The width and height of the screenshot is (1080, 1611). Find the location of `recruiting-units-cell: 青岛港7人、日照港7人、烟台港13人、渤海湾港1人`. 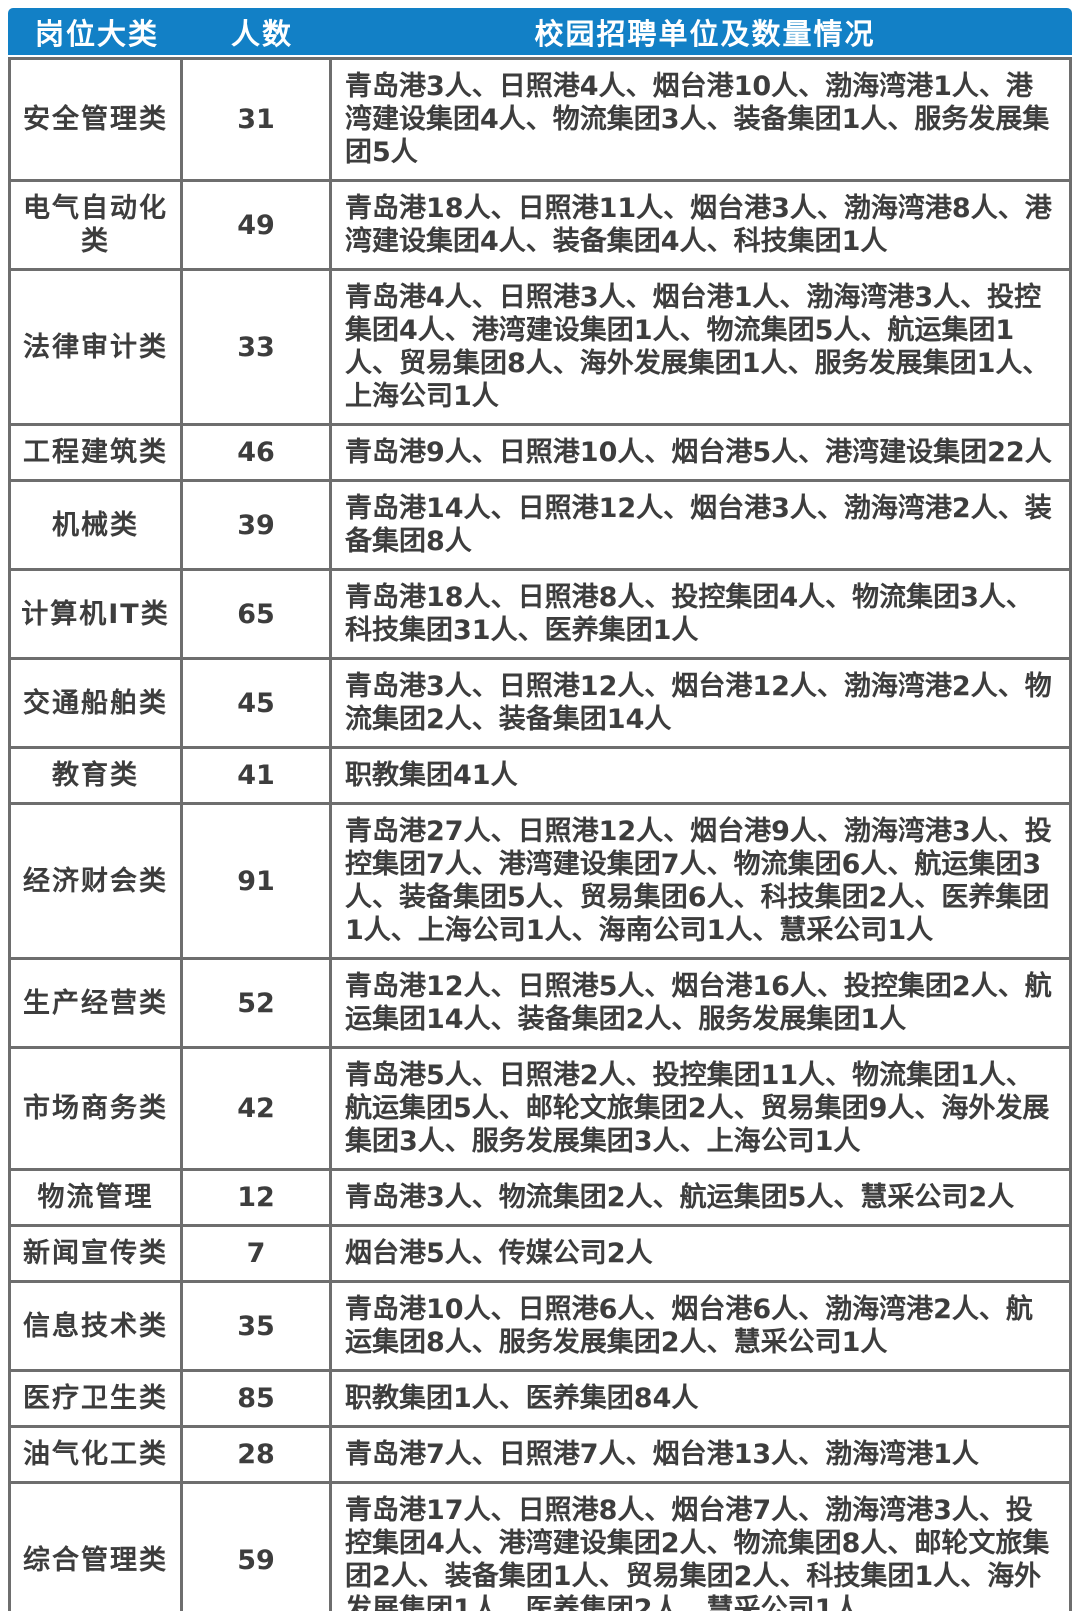

recruiting-units-cell: 青岛港7人、日照港7人、烟台港13人、渤海湾港1人 is located at coordinates (662, 1454).